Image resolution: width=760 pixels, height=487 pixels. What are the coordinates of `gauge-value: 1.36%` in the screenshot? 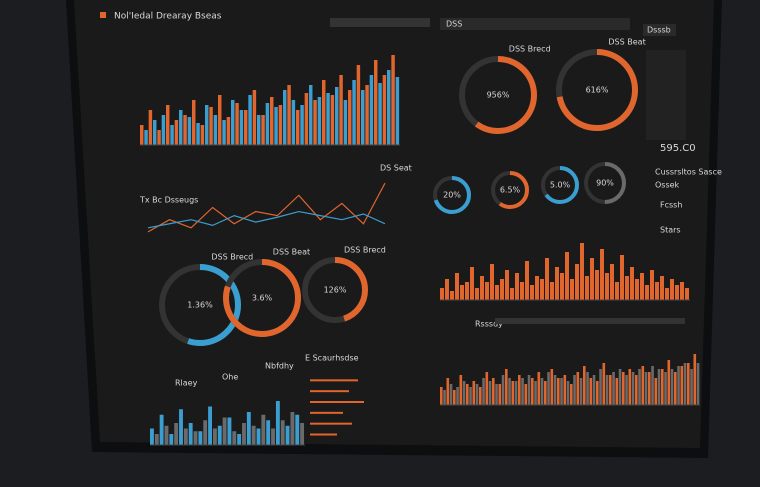 It's located at (200, 305).